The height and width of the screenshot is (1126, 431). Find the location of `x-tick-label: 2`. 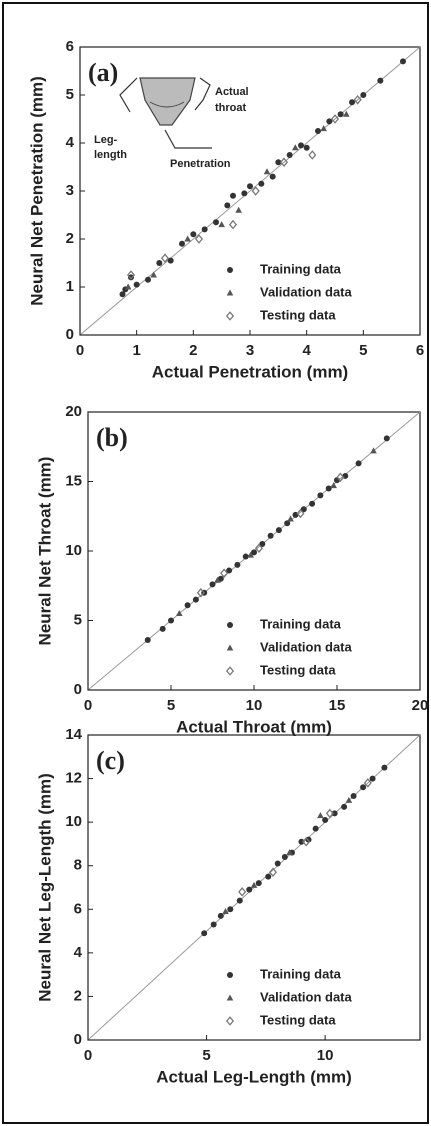

x-tick-label: 2 is located at coordinates (193, 350).